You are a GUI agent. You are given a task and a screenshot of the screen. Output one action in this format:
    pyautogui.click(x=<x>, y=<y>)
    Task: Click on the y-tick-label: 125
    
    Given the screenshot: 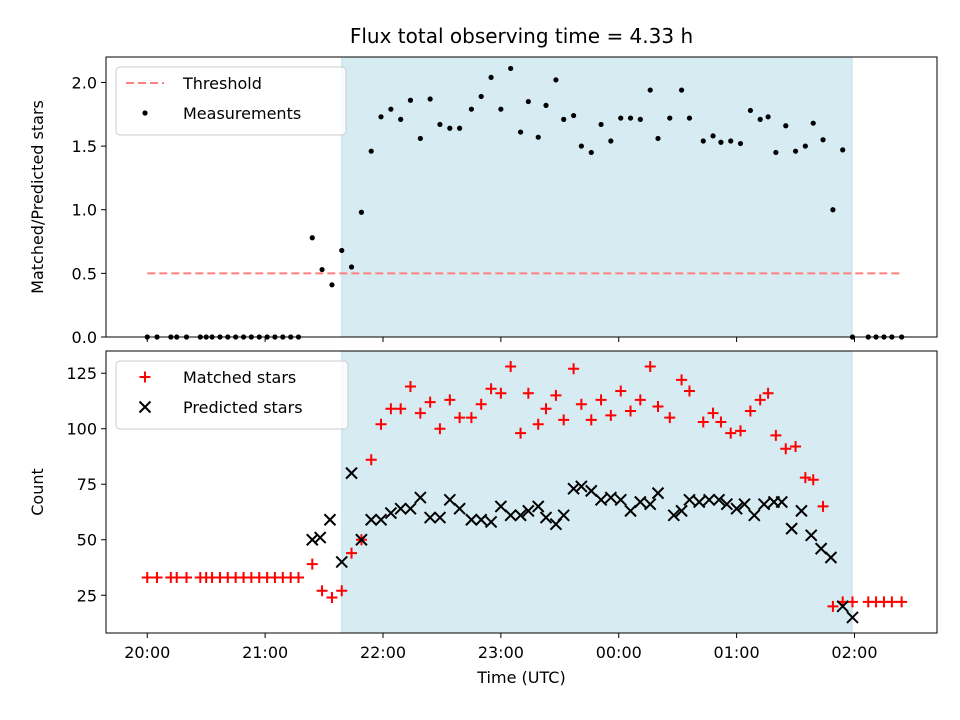 What is the action you would take?
    pyautogui.click(x=81, y=373)
    